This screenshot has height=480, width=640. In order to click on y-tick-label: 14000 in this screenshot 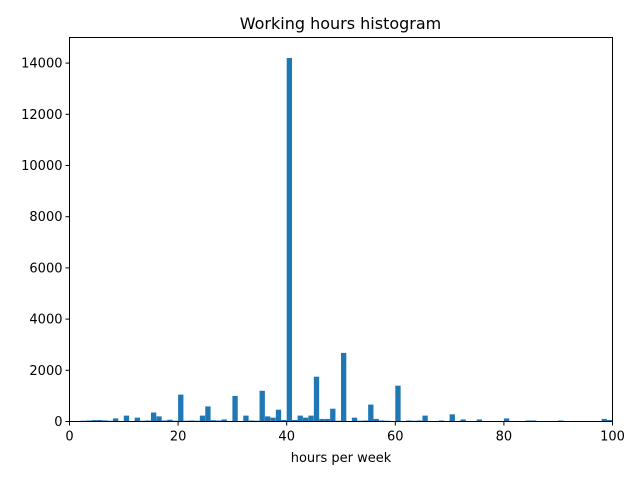, I will do `click(41, 64)`.